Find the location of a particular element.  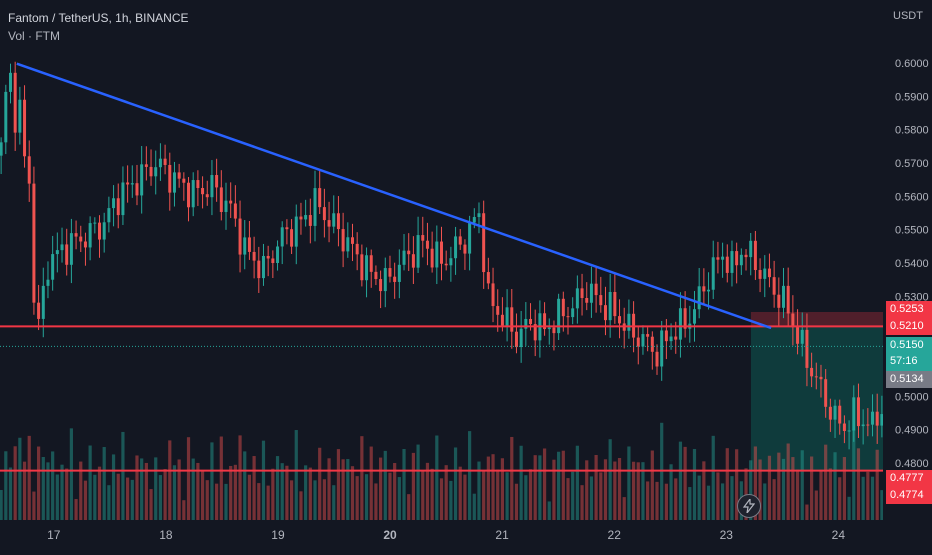

volume-indicator-label: Vol · FTM is located at coordinates (34, 36).